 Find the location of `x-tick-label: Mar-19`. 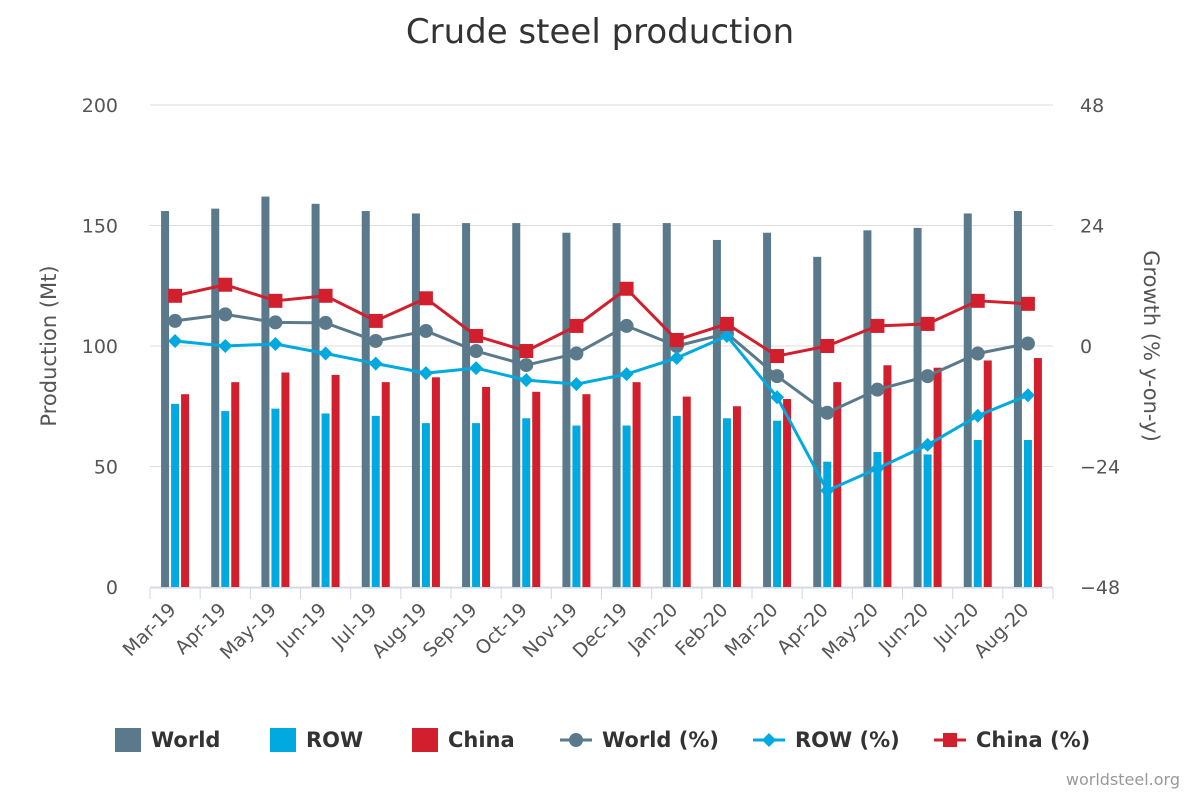

x-tick-label: Mar-19 is located at coordinates (150, 630).